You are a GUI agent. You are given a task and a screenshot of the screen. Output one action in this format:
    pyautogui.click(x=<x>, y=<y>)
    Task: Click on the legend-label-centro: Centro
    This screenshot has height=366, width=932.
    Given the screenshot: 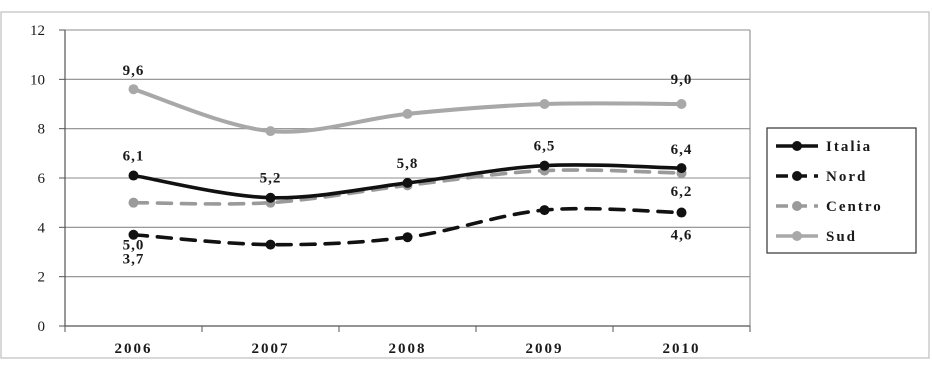 What is the action you would take?
    pyautogui.click(x=854, y=207)
    